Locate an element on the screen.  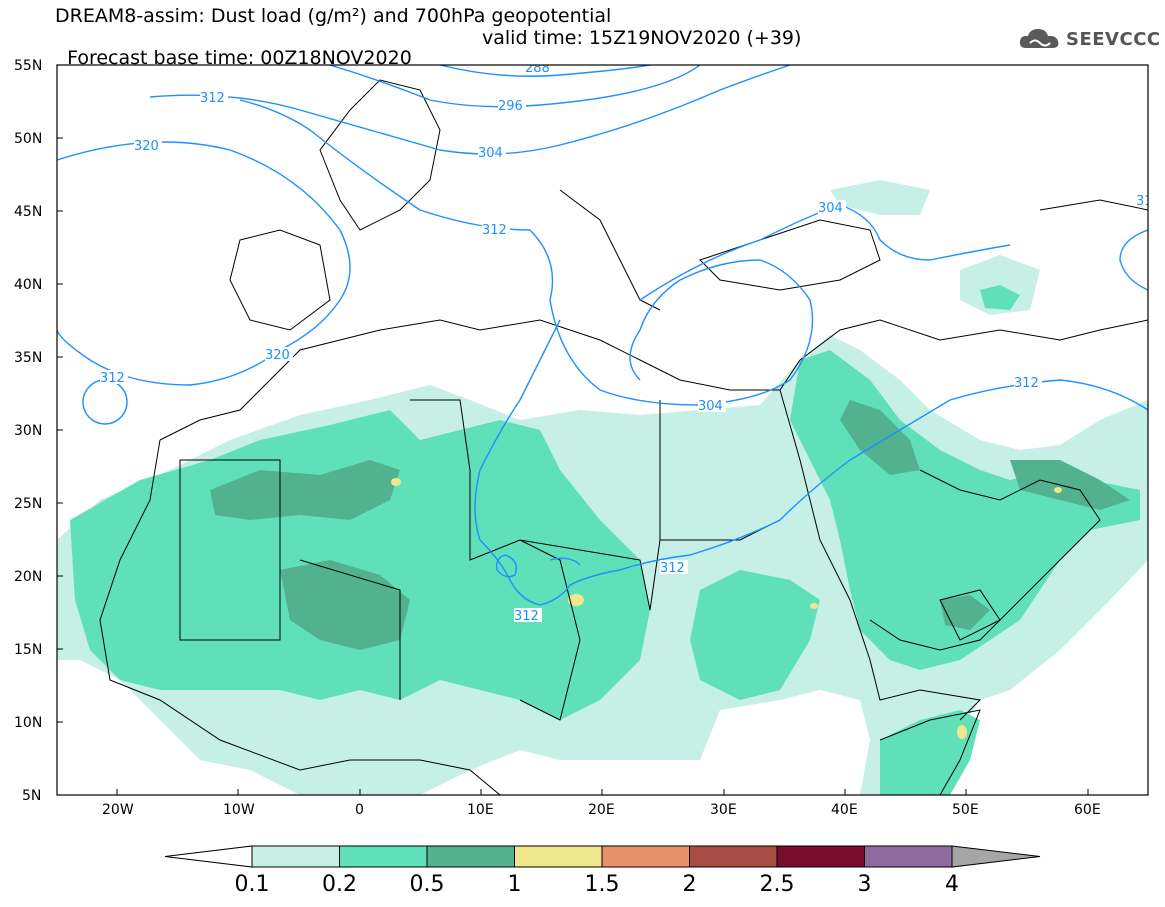
dust-band-0-5-e is located at coordinates (965, 612).